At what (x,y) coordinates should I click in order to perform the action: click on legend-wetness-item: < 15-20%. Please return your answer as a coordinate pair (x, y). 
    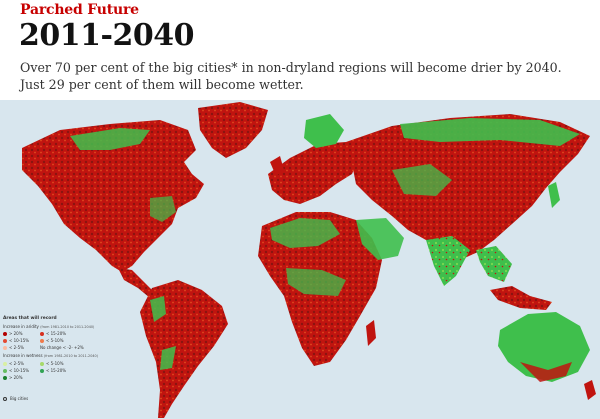
    Looking at the image, I should click on (53, 370).